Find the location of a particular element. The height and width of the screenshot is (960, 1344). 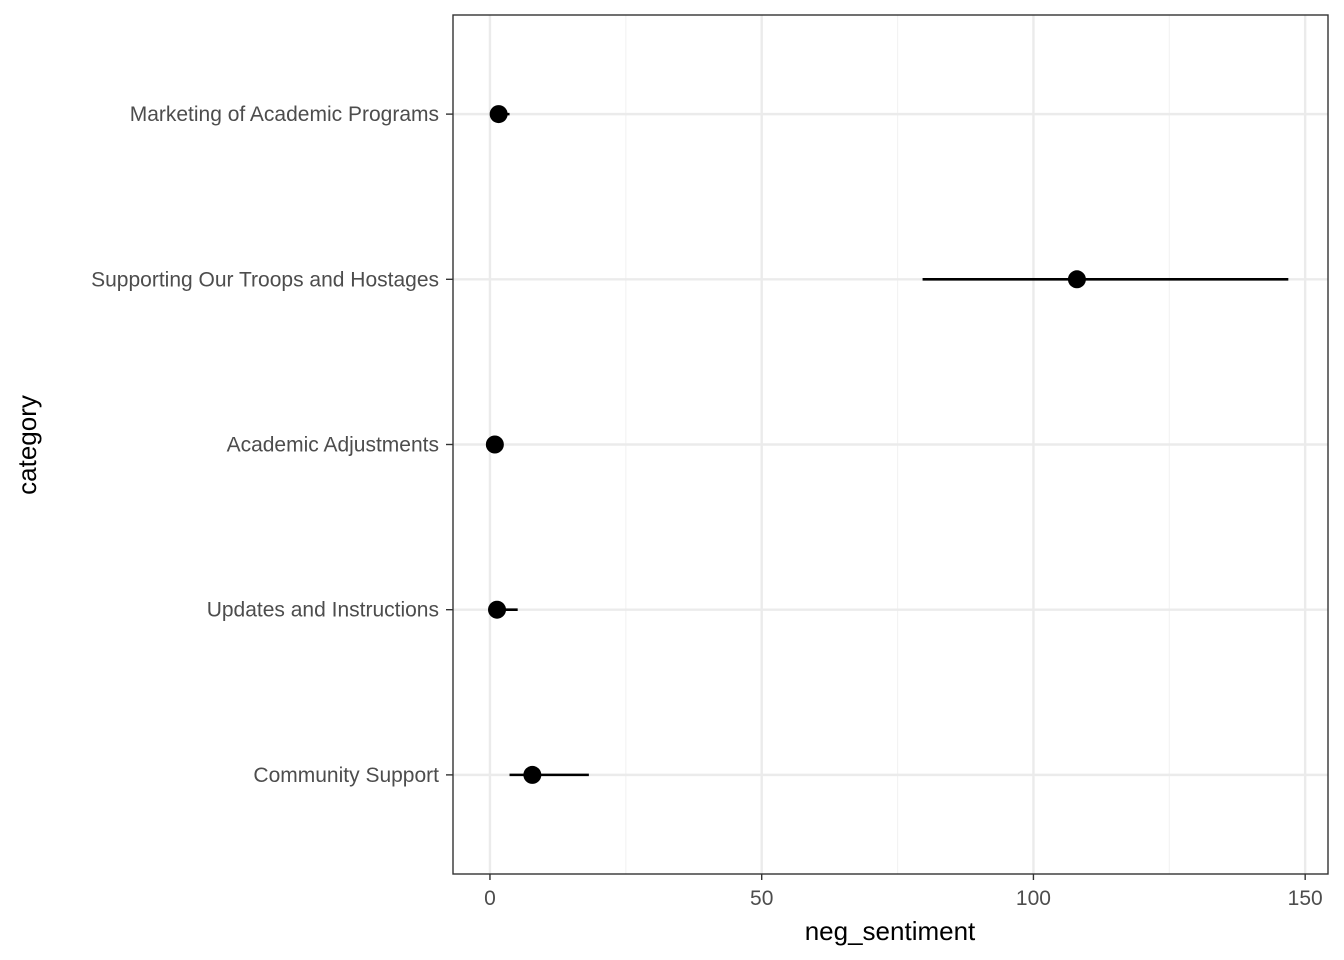

x-tick-label: 150 is located at coordinates (1305, 898).